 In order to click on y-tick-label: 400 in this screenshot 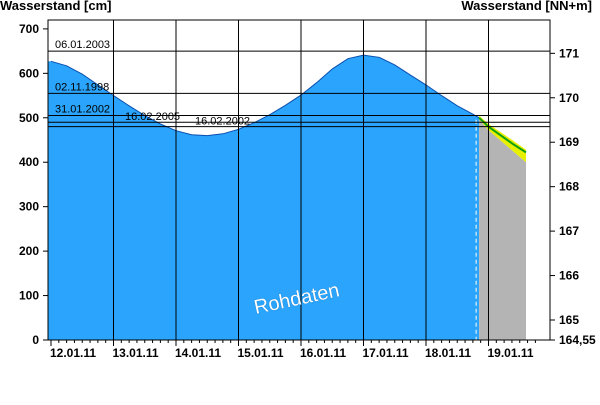, I will do `click(29, 162)`.